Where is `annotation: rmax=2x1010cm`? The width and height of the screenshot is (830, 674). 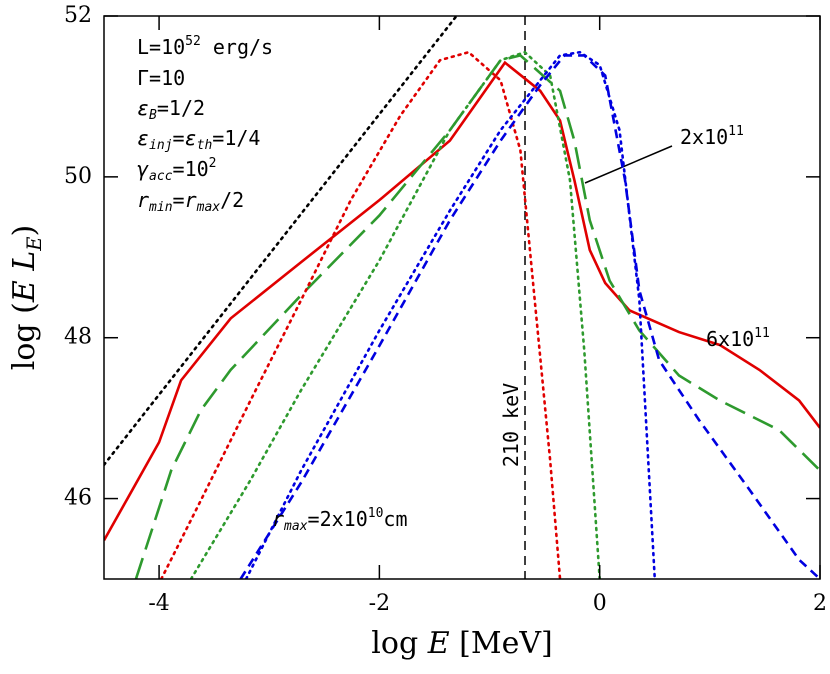 annotation: rmax=2x1010cm is located at coordinates (340, 520).